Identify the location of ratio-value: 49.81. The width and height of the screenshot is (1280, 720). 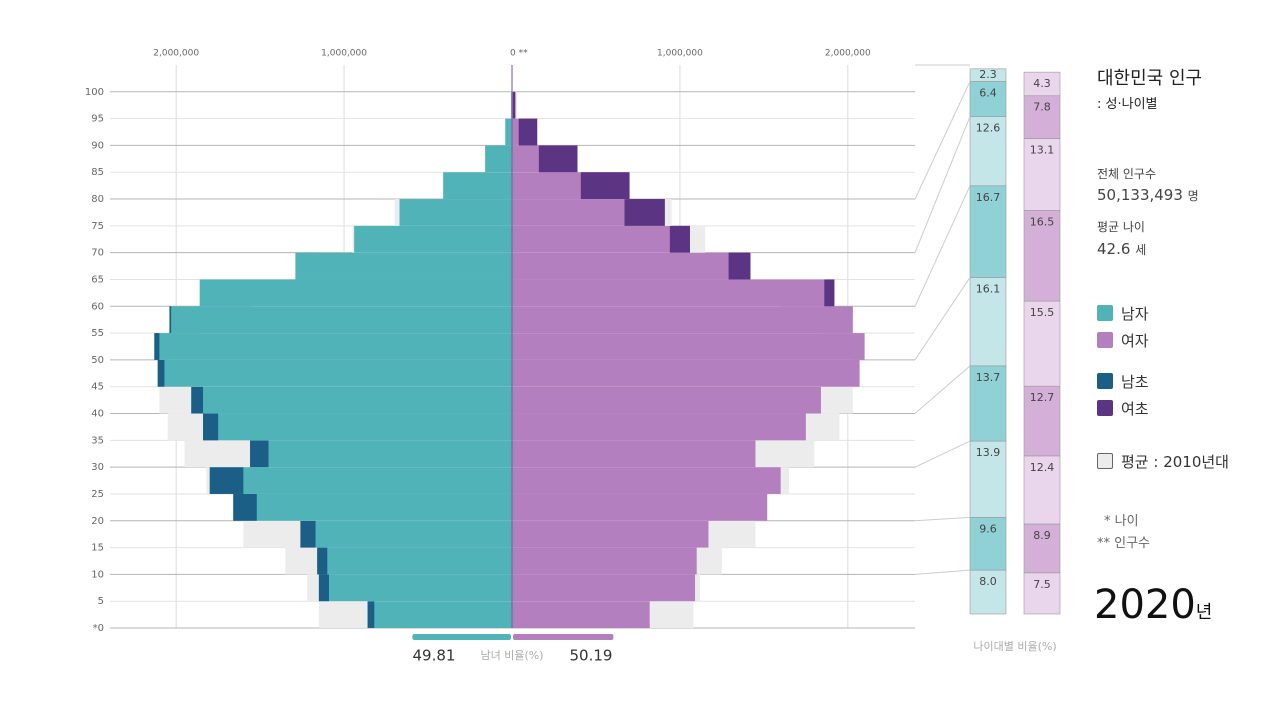
(434, 656).